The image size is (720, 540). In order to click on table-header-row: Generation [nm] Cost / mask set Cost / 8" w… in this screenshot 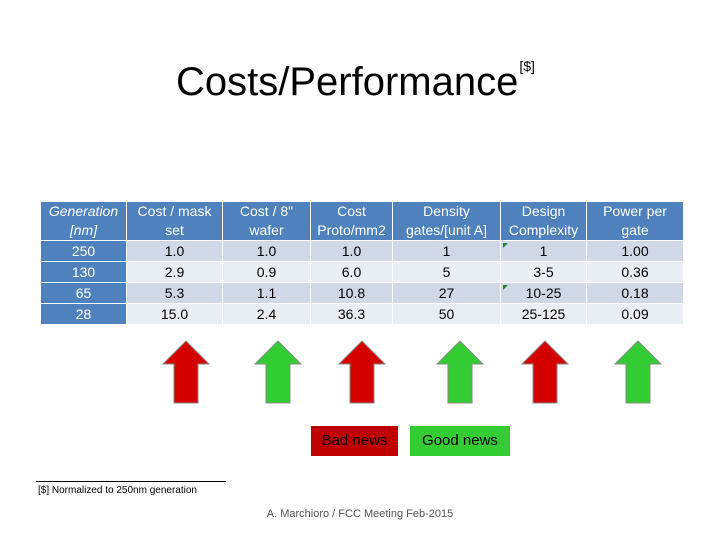, I will do `click(362, 221)`.